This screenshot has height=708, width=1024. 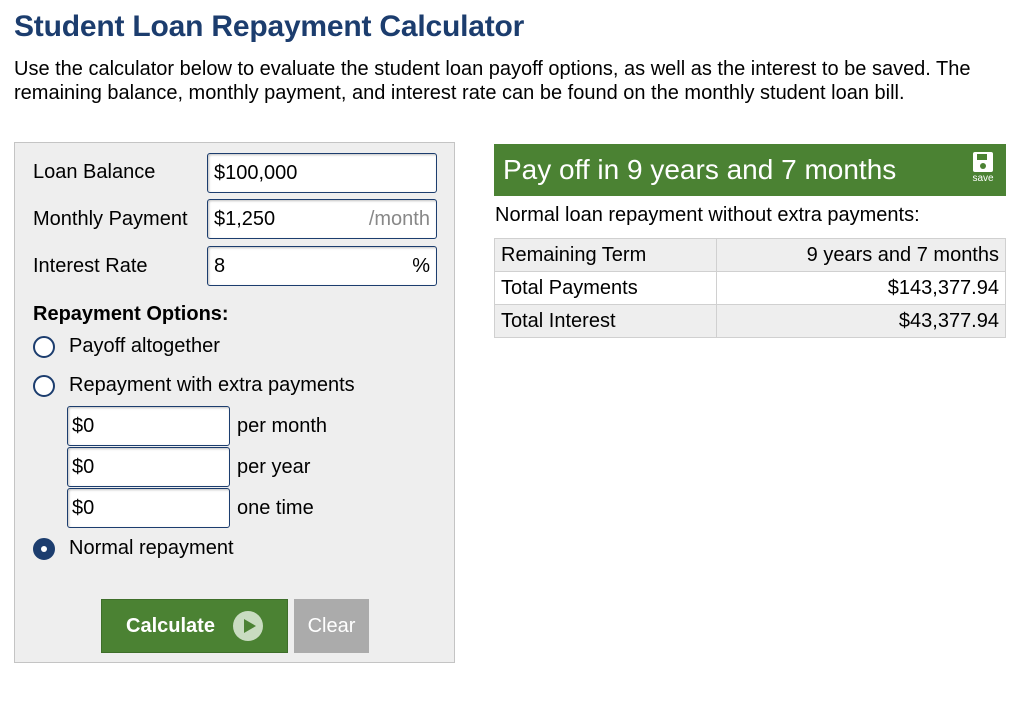 What do you see at coordinates (170, 625) in the screenshot?
I see `calculate-label: Calculate` at bounding box center [170, 625].